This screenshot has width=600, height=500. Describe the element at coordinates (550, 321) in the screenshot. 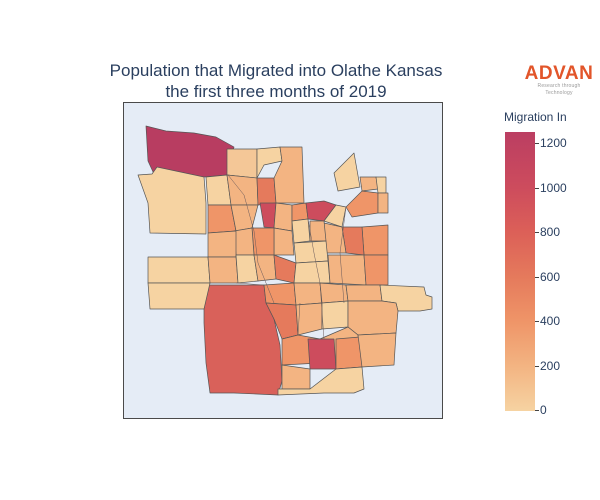

I see `tick-label: 400` at that location.